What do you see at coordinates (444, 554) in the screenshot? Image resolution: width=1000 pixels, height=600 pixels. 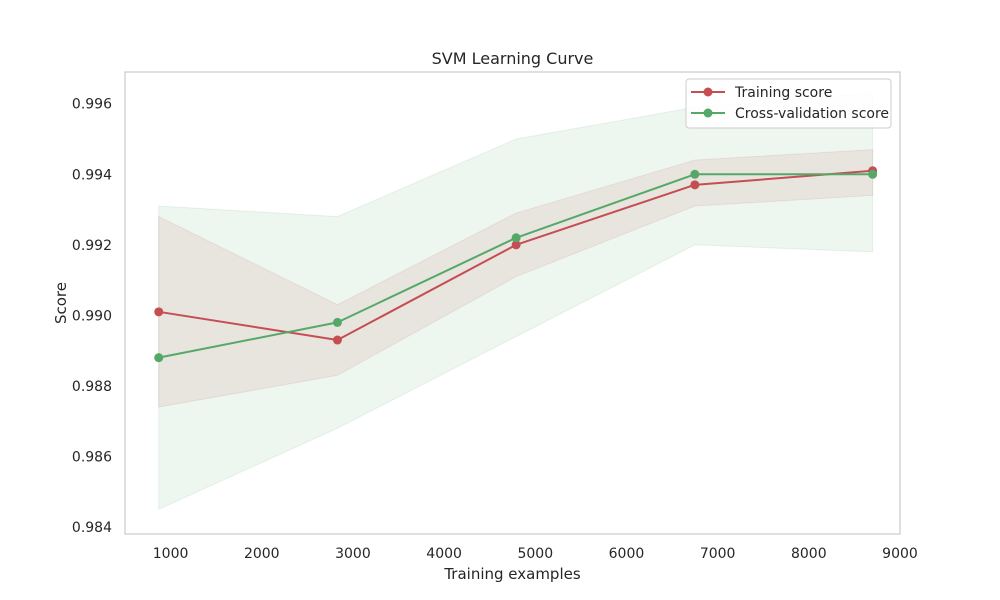 I see `x-tick-label: 4000` at bounding box center [444, 554].